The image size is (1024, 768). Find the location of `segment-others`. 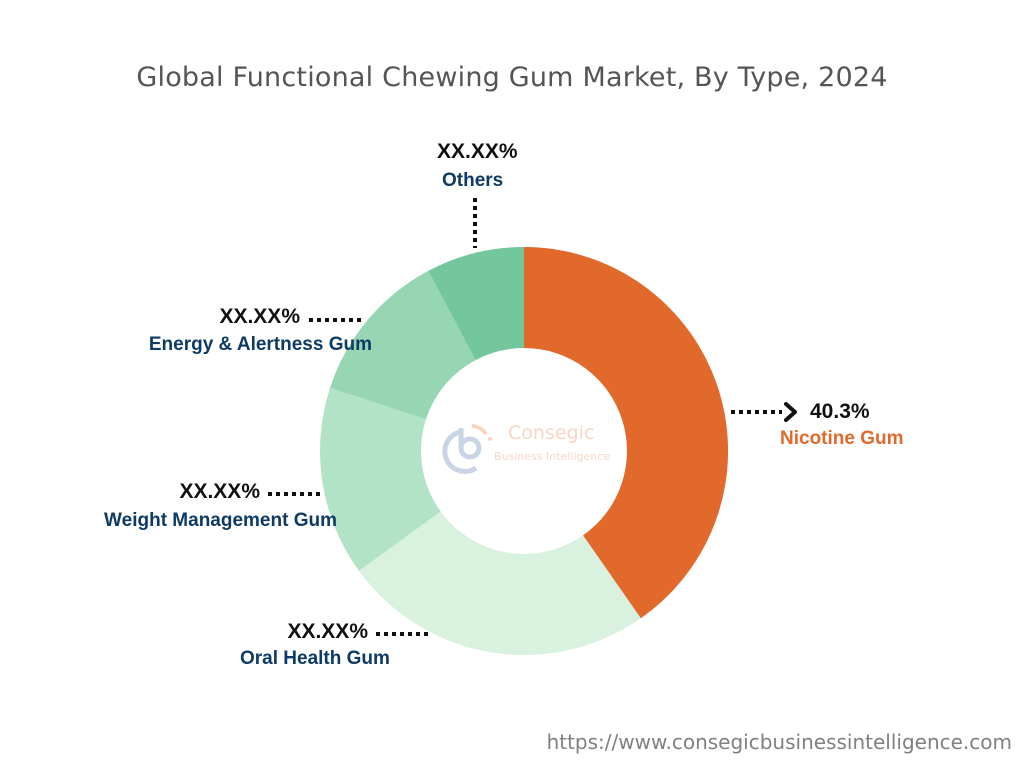

segment-others is located at coordinates (476, 304).